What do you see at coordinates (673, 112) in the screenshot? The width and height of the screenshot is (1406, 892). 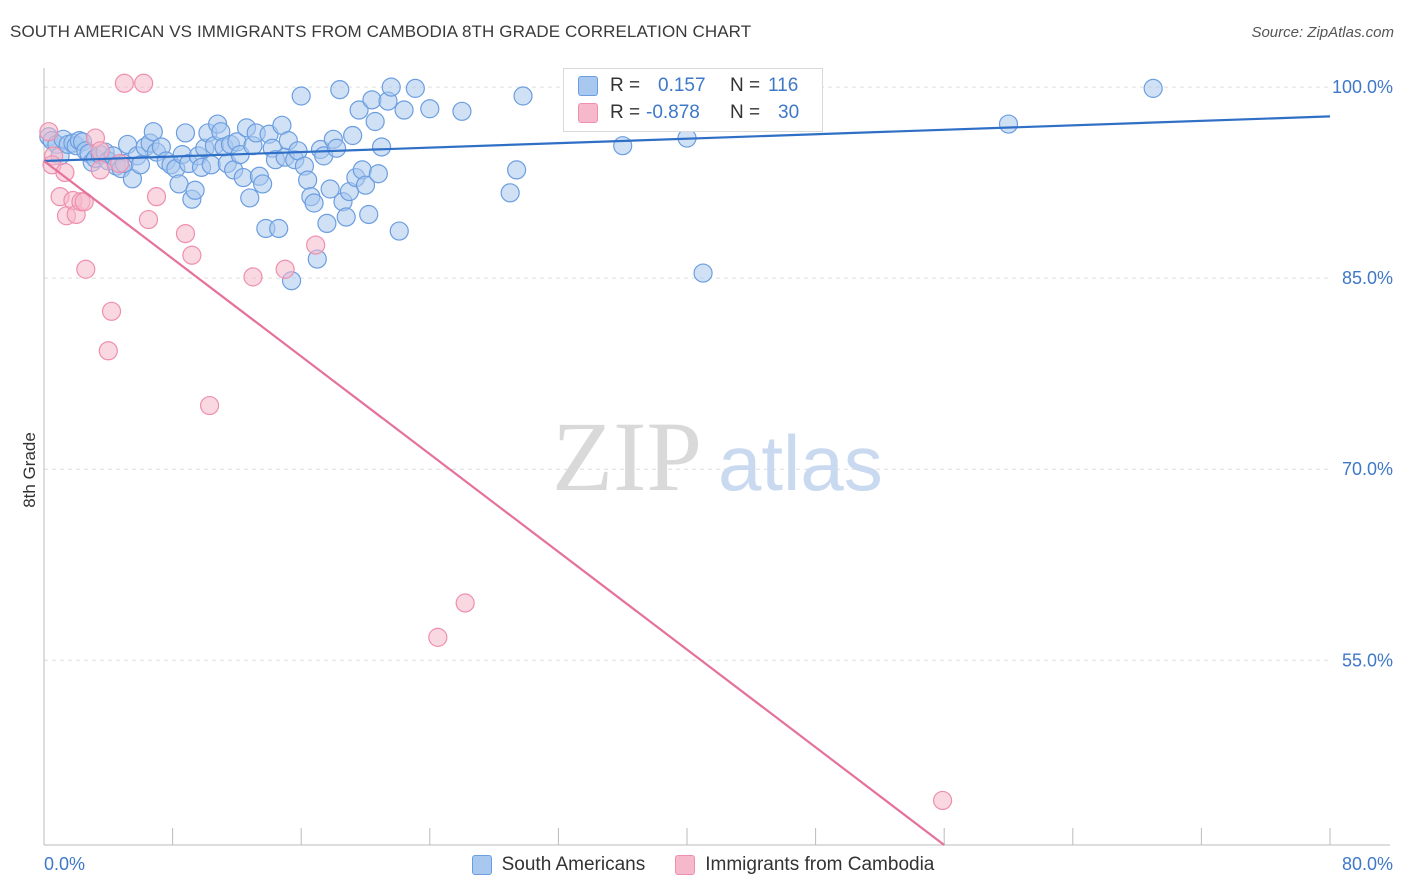 I see `r-value: -0.878` at bounding box center [673, 112].